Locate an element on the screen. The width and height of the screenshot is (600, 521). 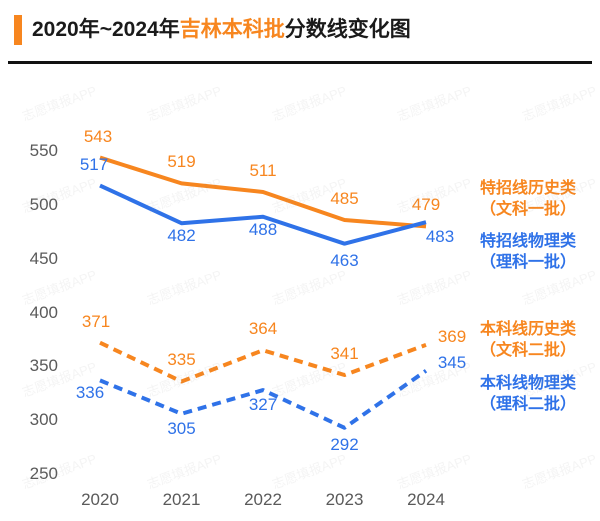
data-label: 483 is located at coordinates (440, 237).